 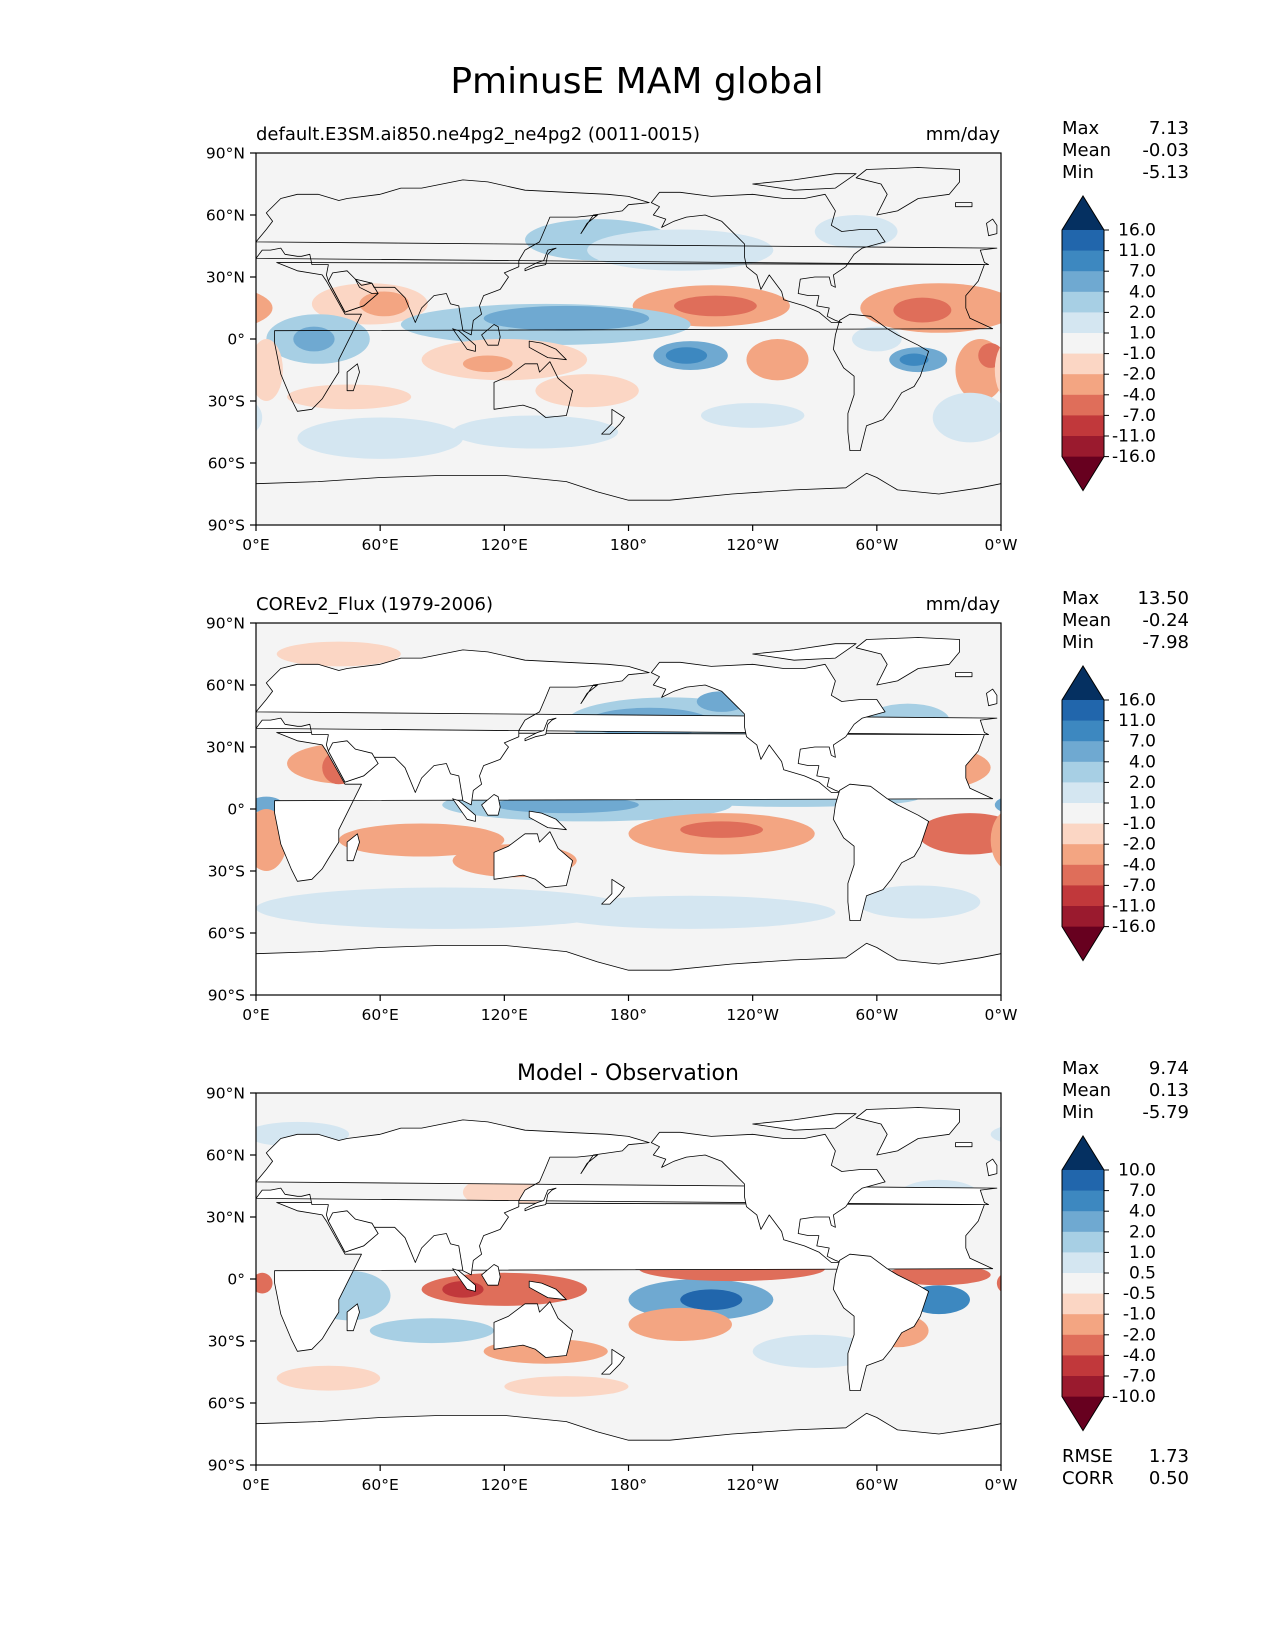 I want to click on panel-model-map, so click(x=628, y=339).